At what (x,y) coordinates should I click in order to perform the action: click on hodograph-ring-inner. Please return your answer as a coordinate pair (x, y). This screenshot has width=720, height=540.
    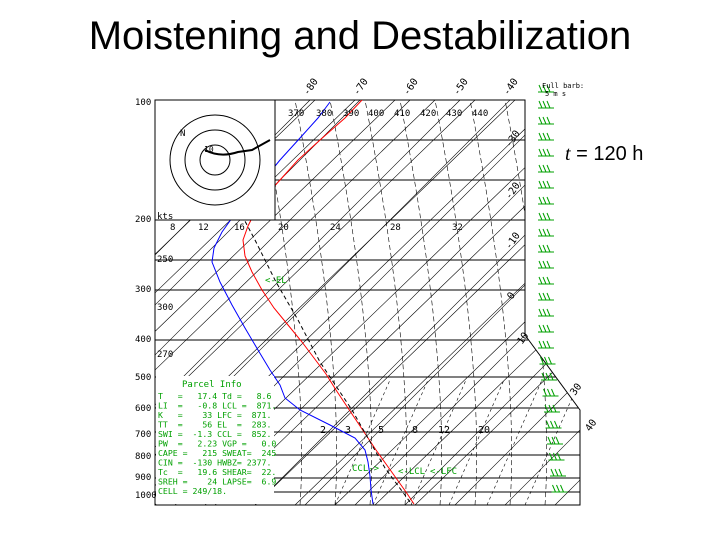
    Looking at the image, I should click on (215, 160).